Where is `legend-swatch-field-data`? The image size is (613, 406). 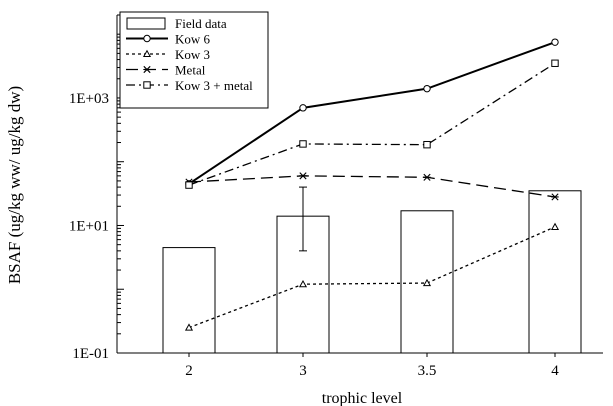
legend-swatch-field-data is located at coordinates (146, 23).